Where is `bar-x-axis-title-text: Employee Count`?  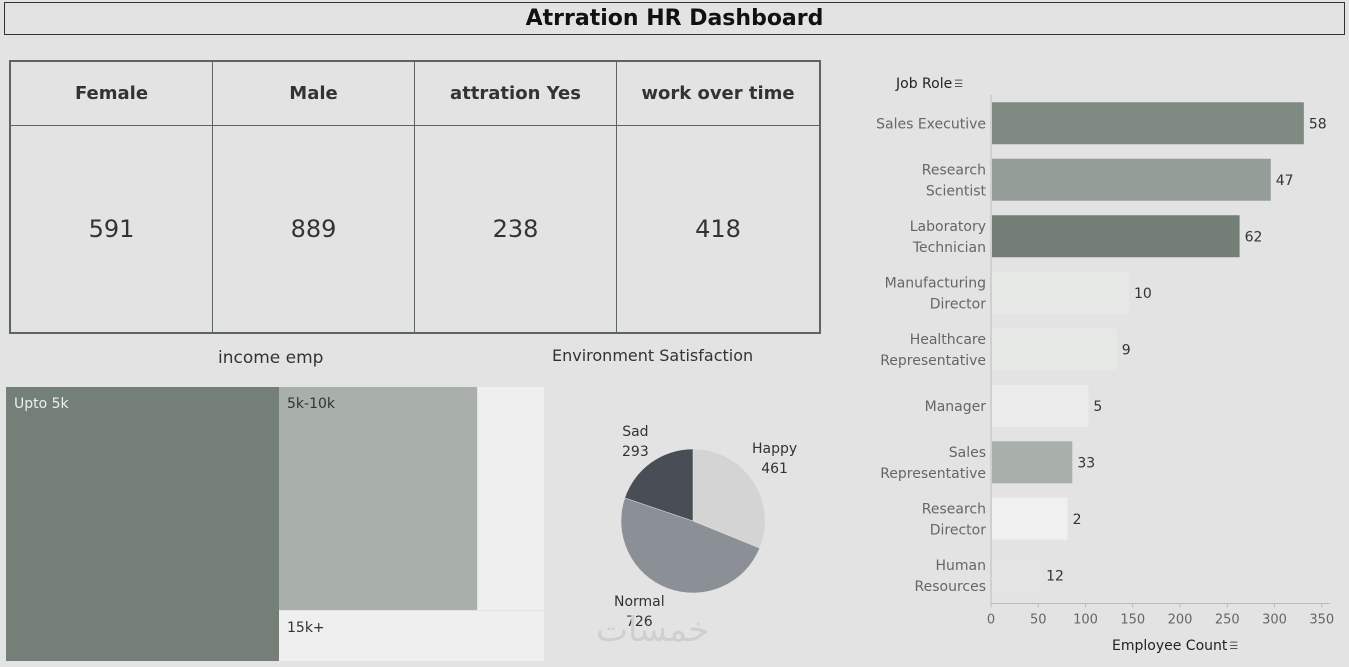 bar-x-axis-title-text: Employee Count is located at coordinates (1170, 646).